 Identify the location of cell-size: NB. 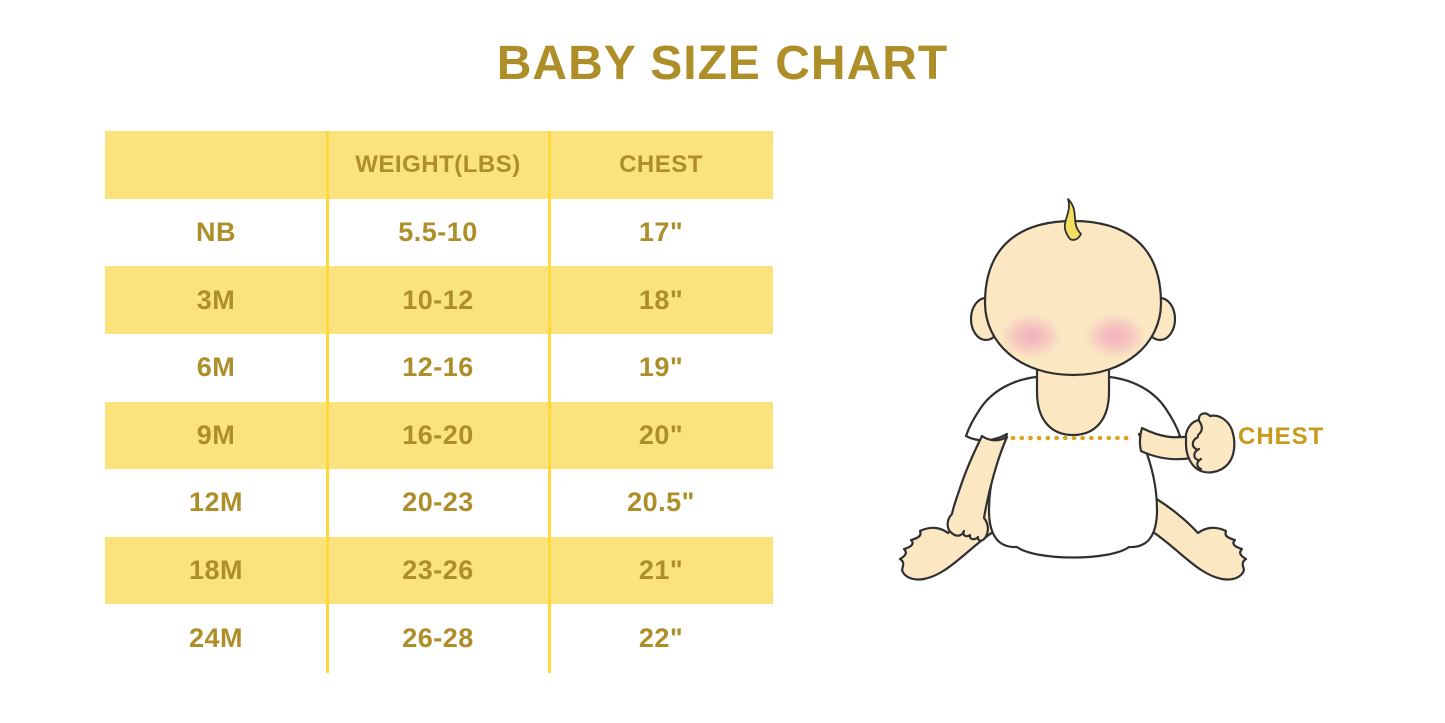
(216, 231).